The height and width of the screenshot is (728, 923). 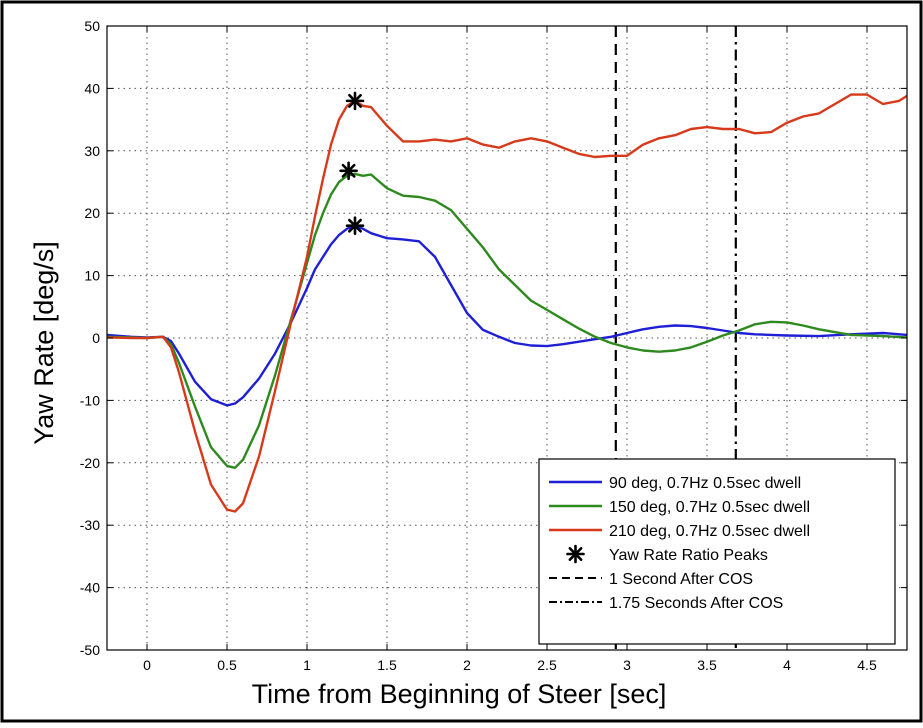 What do you see at coordinates (90, 463) in the screenshot?
I see `y-tick-label: -20` at bounding box center [90, 463].